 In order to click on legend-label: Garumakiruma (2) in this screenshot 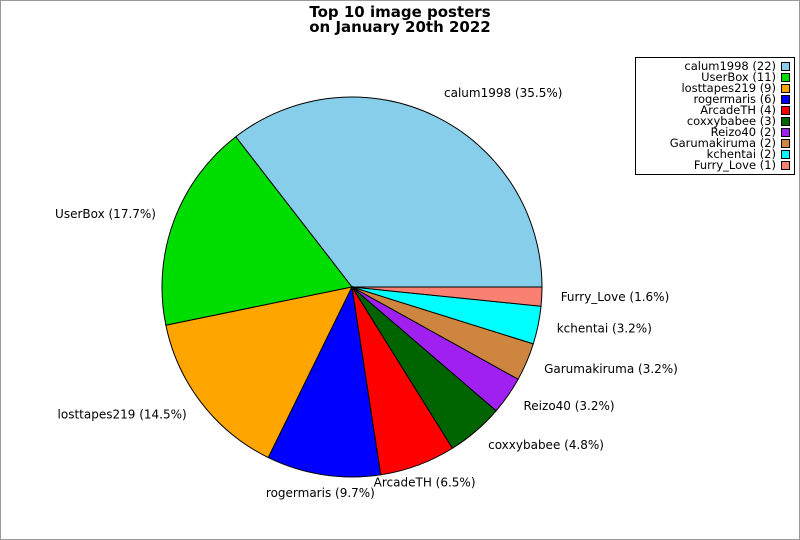, I will do `click(722, 143)`.